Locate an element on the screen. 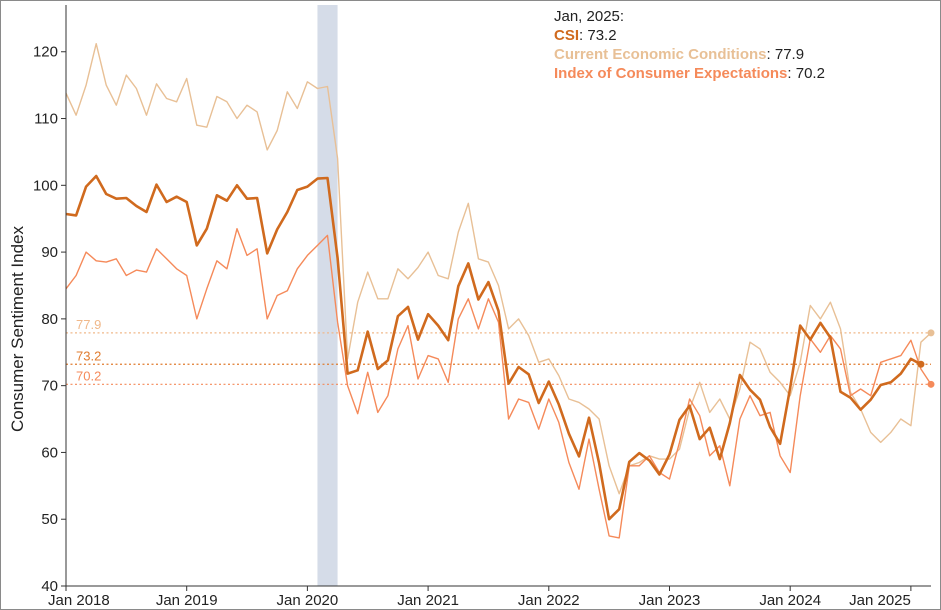 The height and width of the screenshot is (610, 941). recession-shade is located at coordinates (327, 295).